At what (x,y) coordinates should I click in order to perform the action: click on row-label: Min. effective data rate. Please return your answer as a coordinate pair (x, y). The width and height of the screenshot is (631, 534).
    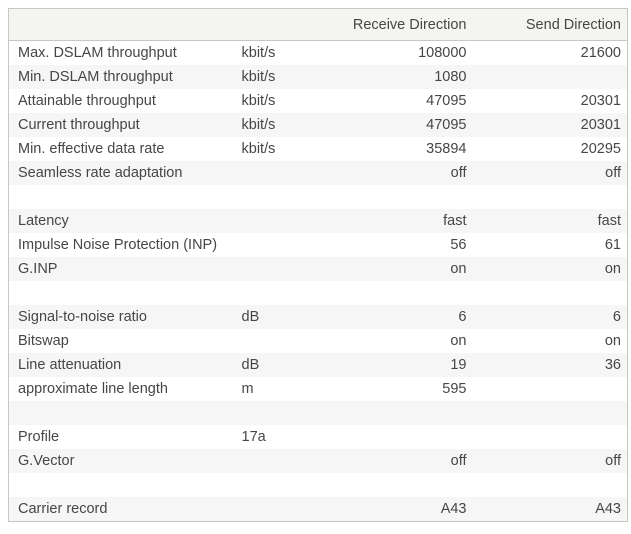
    Looking at the image, I should click on (91, 149).